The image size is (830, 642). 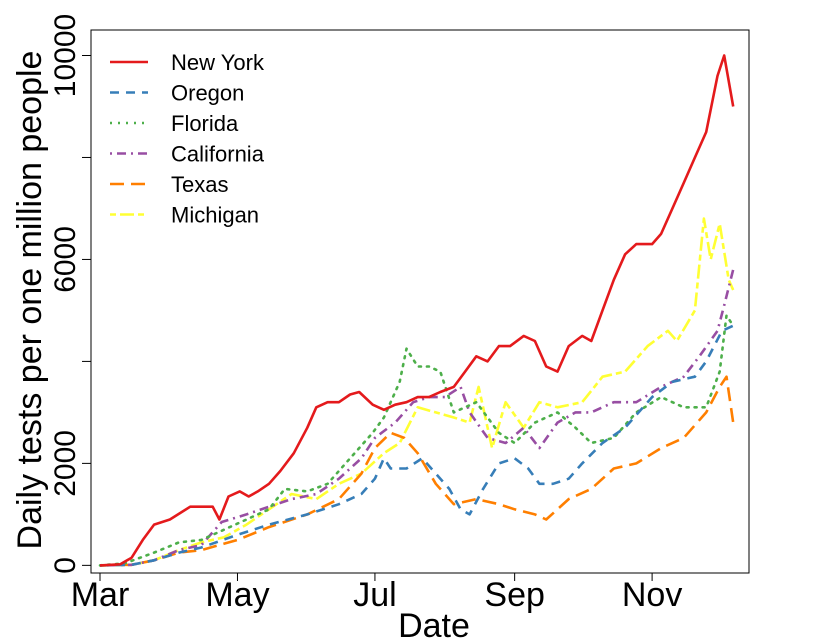 I want to click on y-tick-label: 0, so click(x=65, y=565).